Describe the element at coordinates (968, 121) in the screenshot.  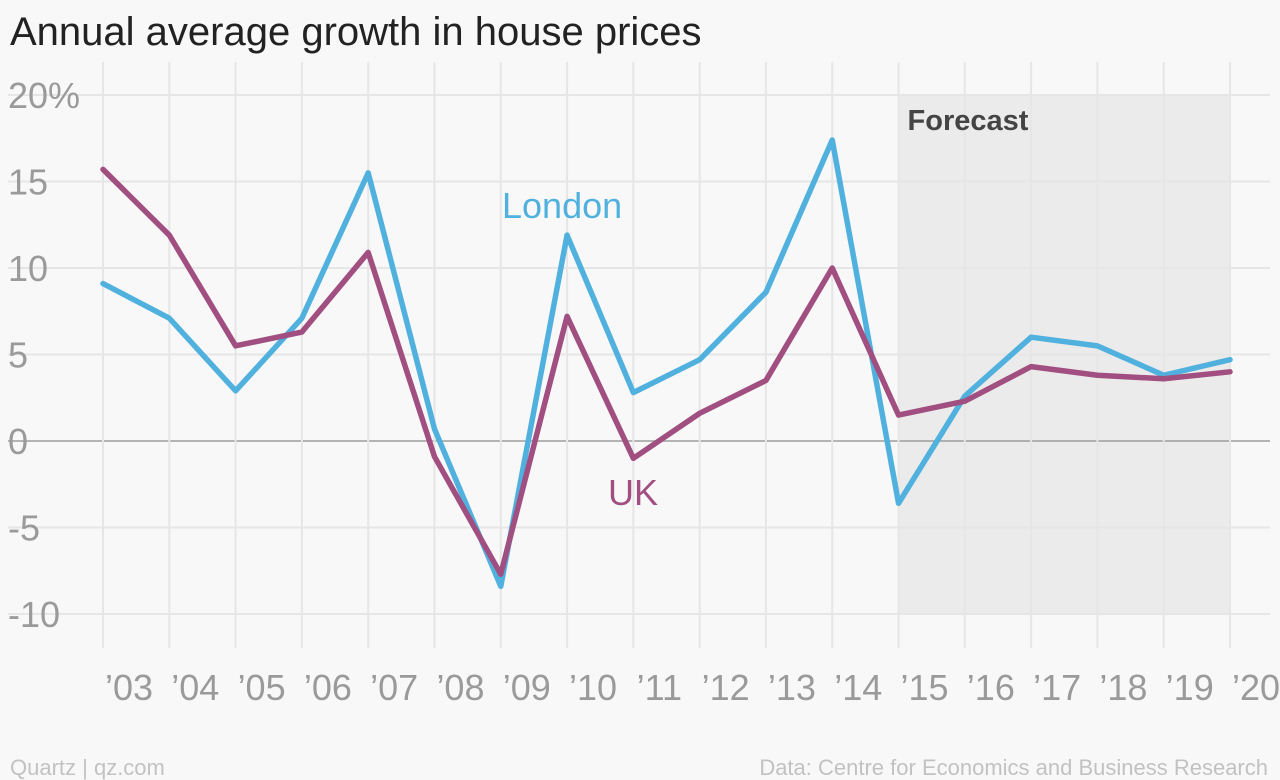
I see `forecast-label: Forecast` at that location.